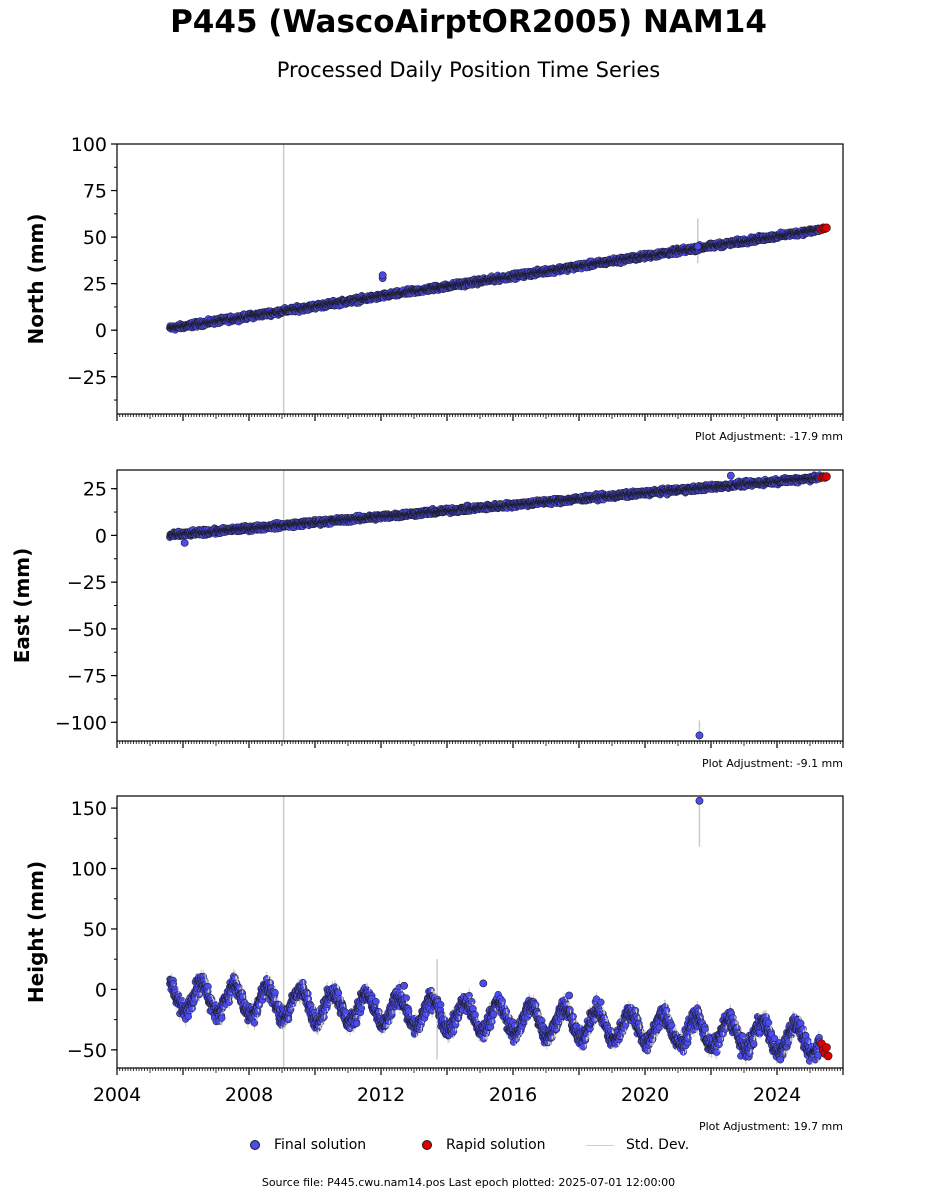 The image size is (937, 1200). I want to click on x-tick-label: 2020, so click(645, 1095).